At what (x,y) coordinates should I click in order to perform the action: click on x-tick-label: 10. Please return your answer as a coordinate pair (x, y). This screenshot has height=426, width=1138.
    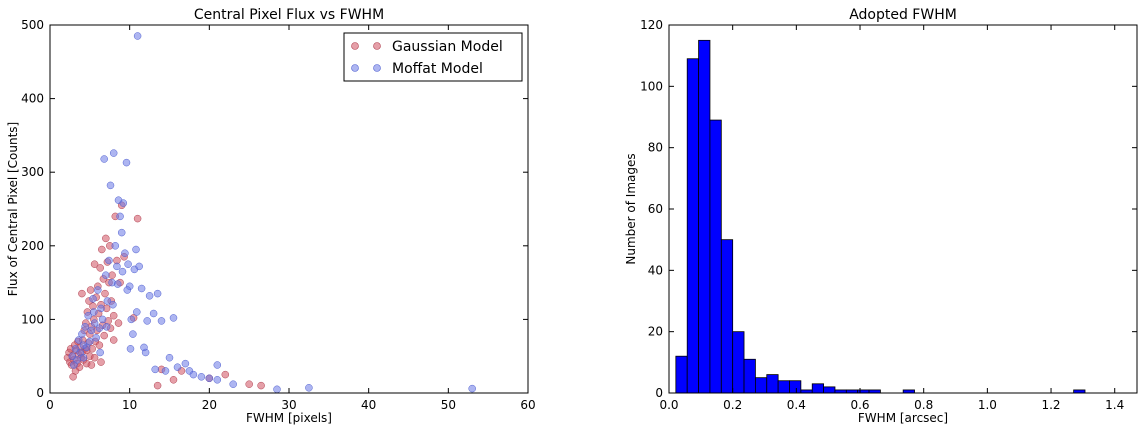
    Looking at the image, I should click on (129, 405).